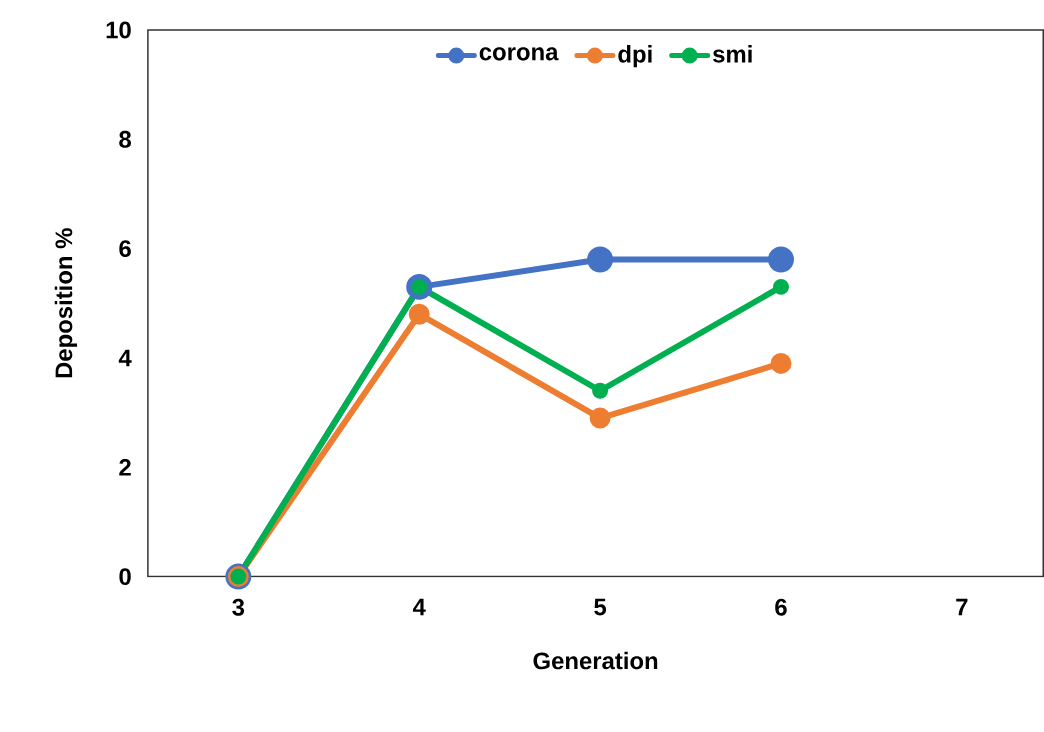 This screenshot has height=732, width=1044. Describe the element at coordinates (125, 139) in the screenshot. I see `y-tick-label: 8` at that location.